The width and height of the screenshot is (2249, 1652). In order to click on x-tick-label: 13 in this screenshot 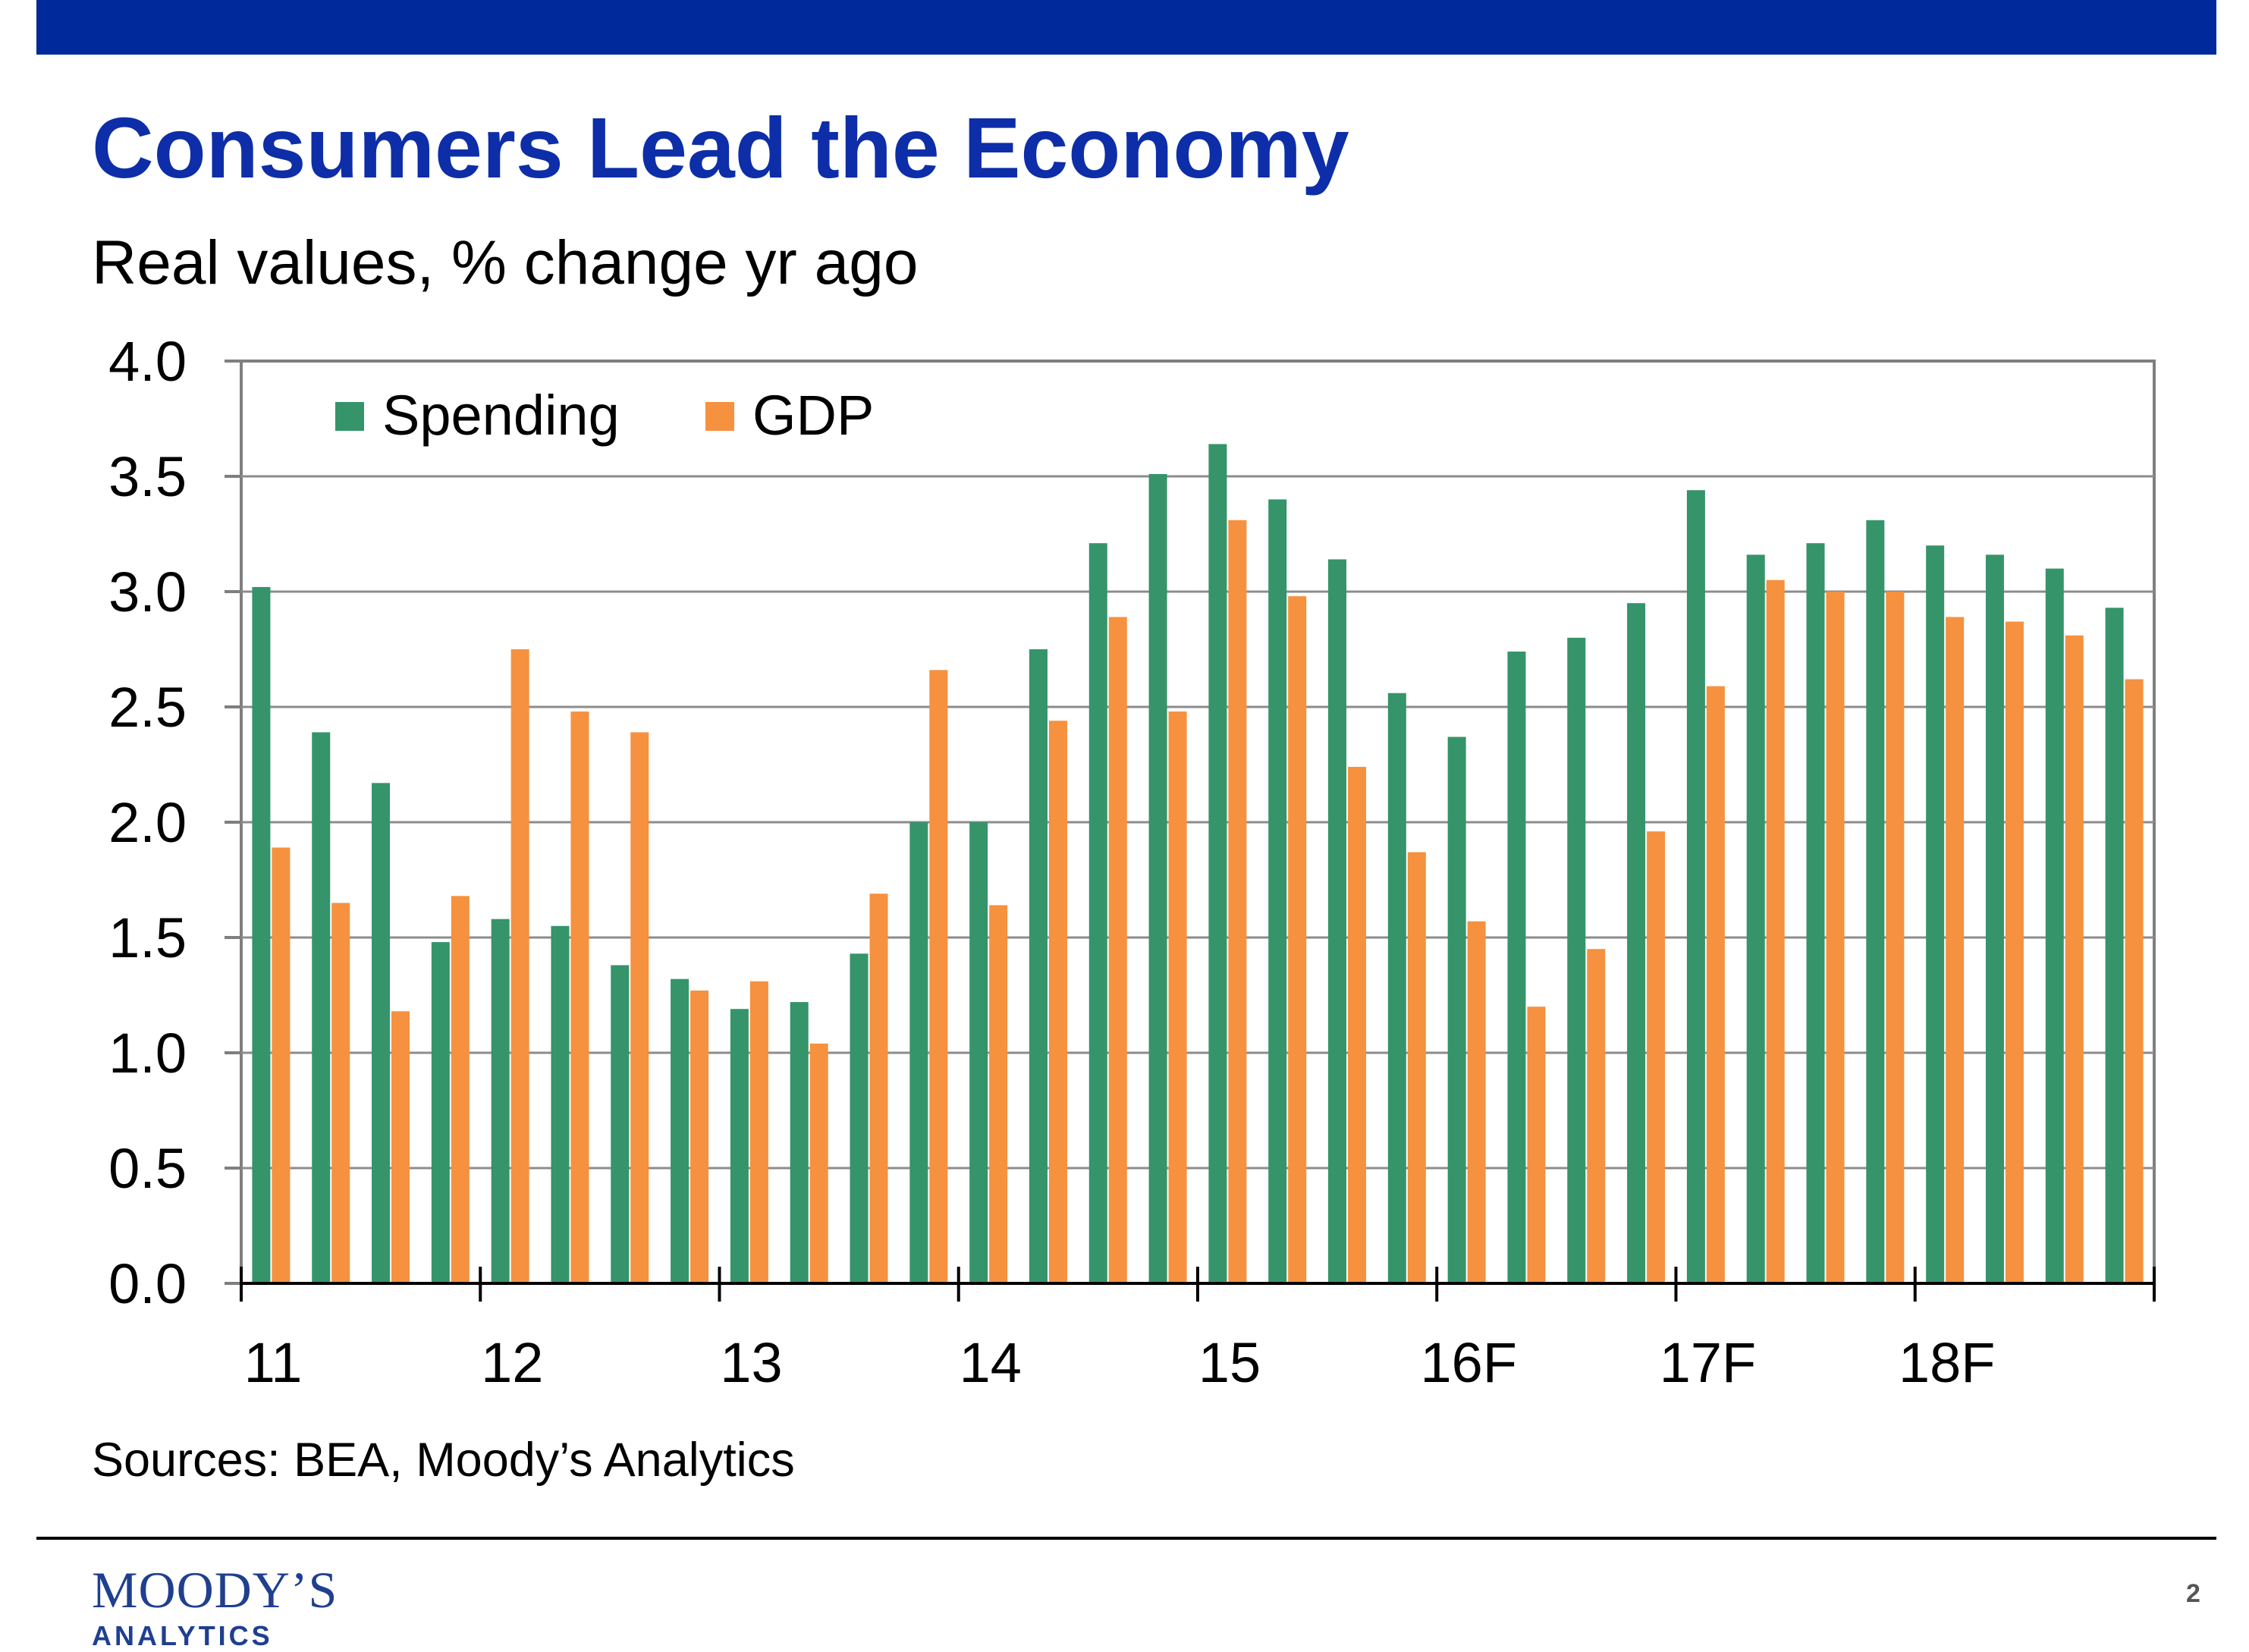, I will do `click(751, 1363)`.